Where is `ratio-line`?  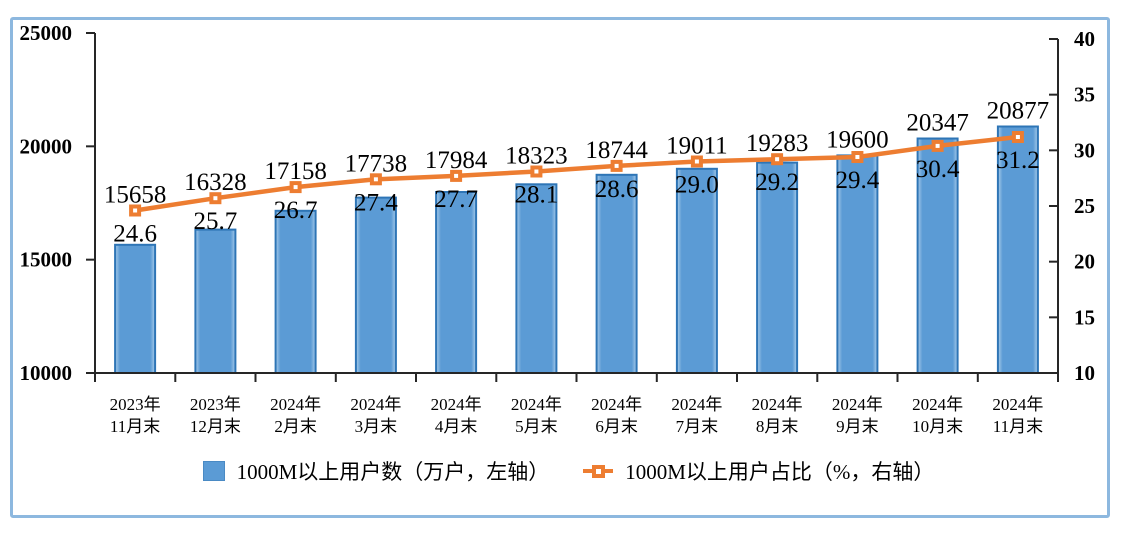
ratio-line is located at coordinates (576, 173).